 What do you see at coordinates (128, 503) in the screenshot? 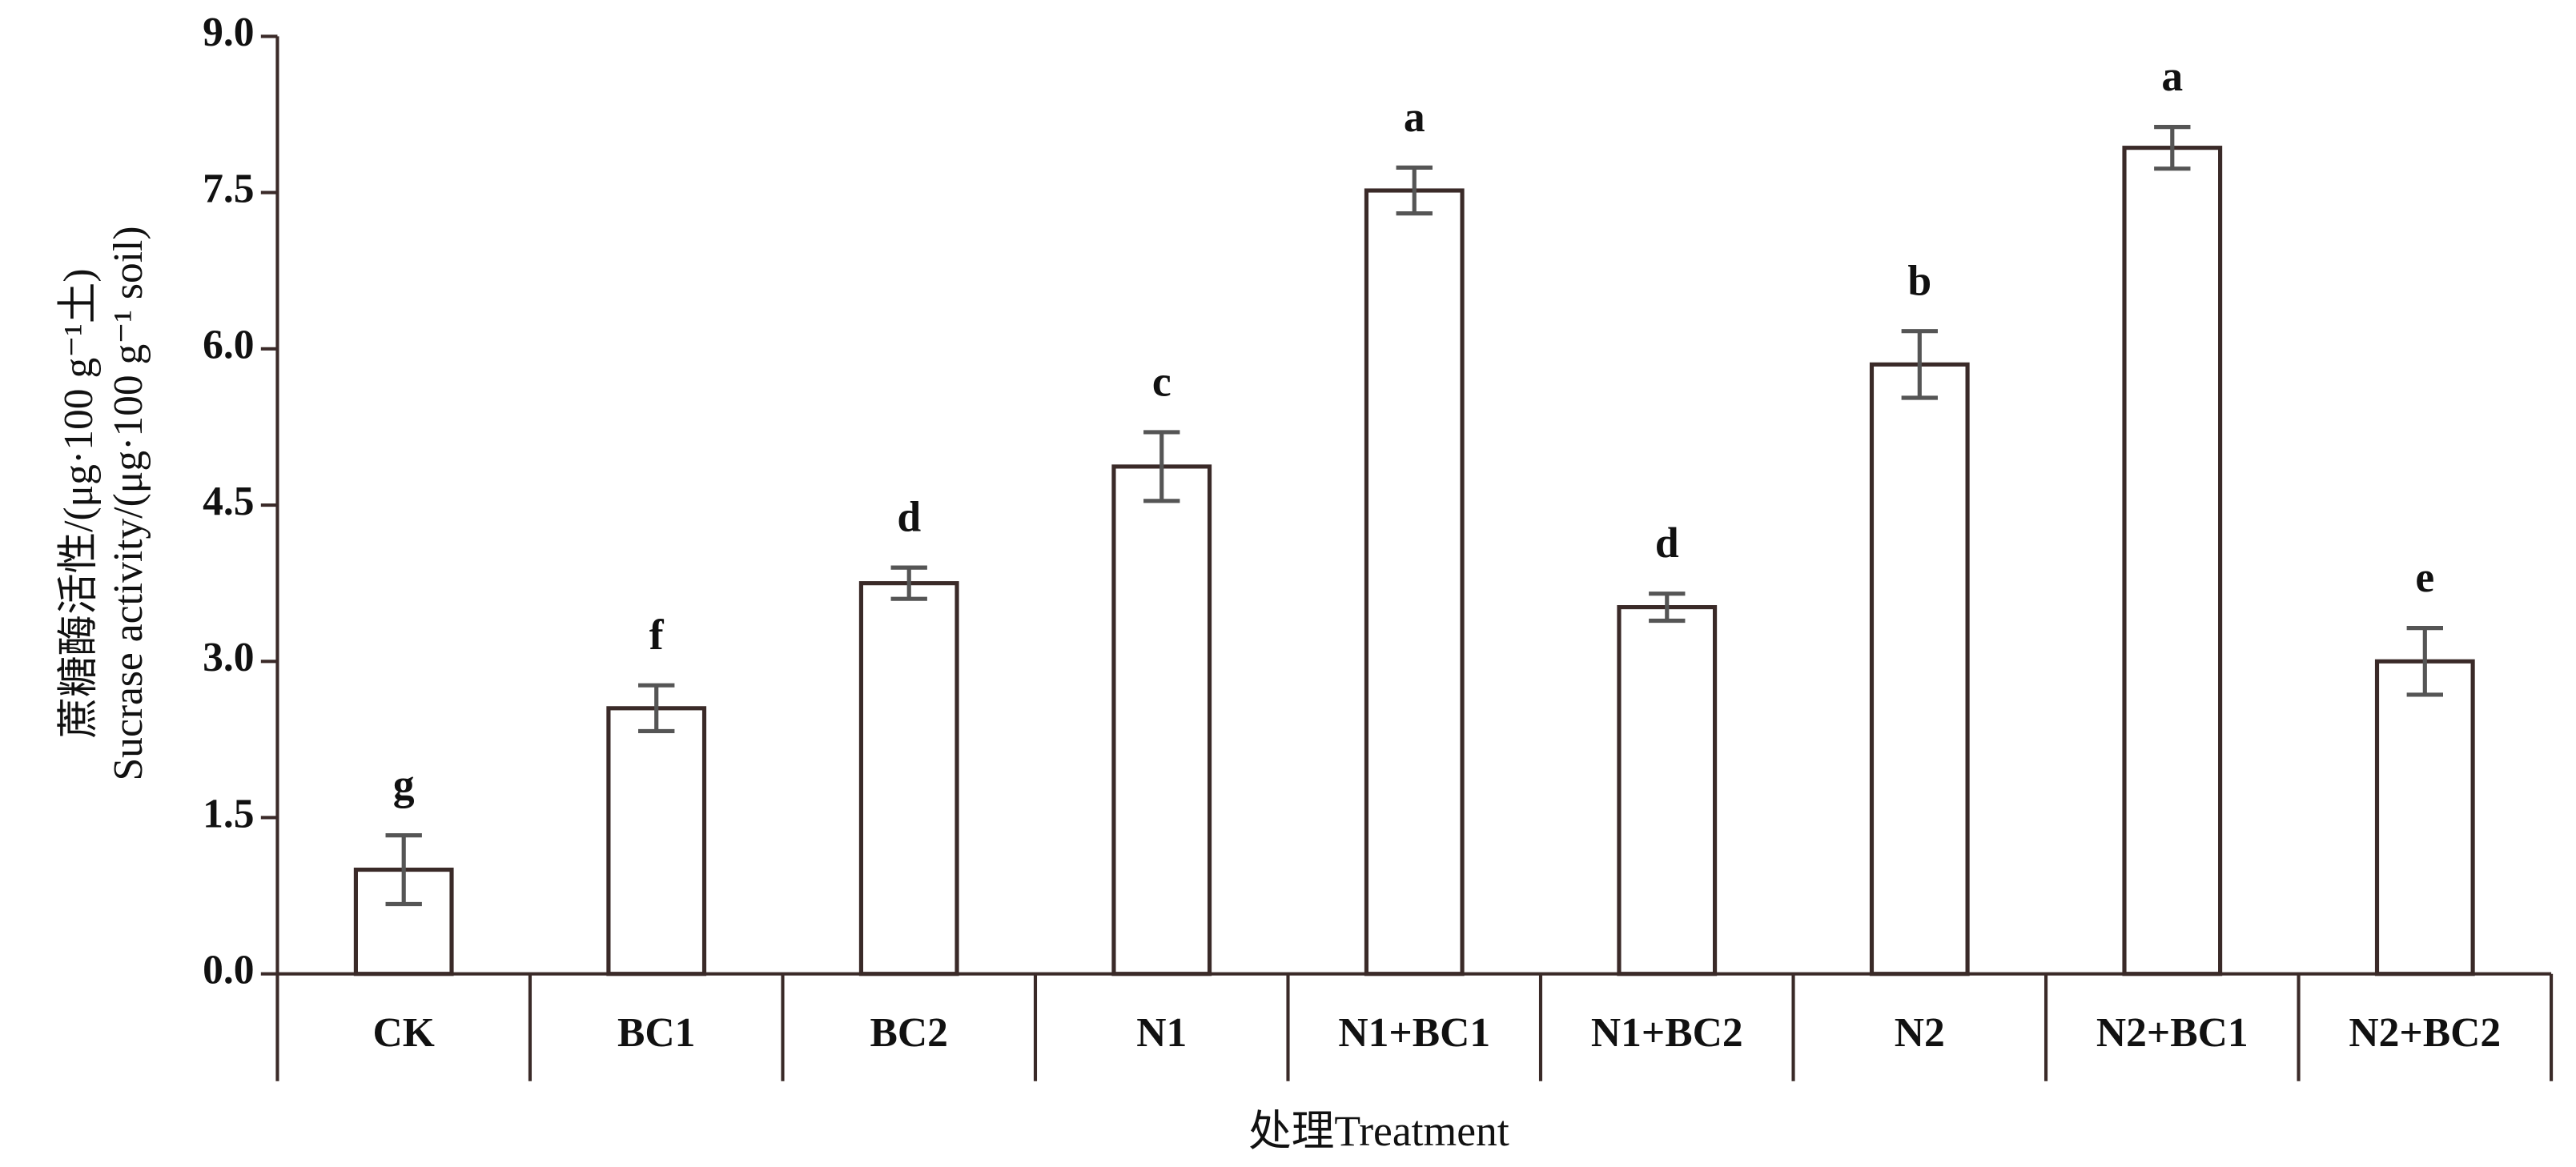
I see `y-axis-label: Sucrase activity/(μg·100 g⁻¹ soil)` at bounding box center [128, 503].